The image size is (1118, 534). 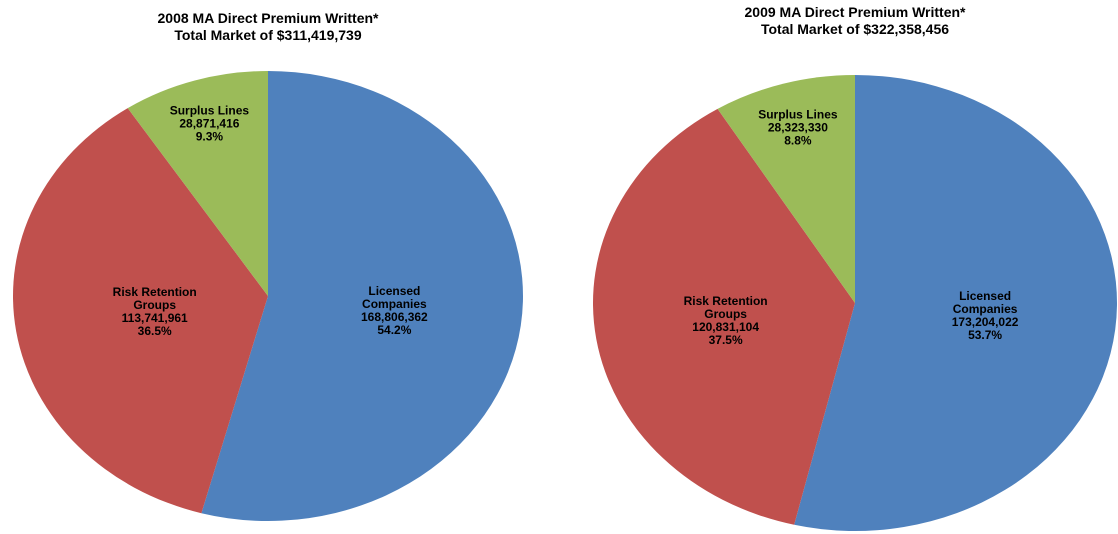 I want to click on slice-percent: 53.7%, so click(x=985, y=335).